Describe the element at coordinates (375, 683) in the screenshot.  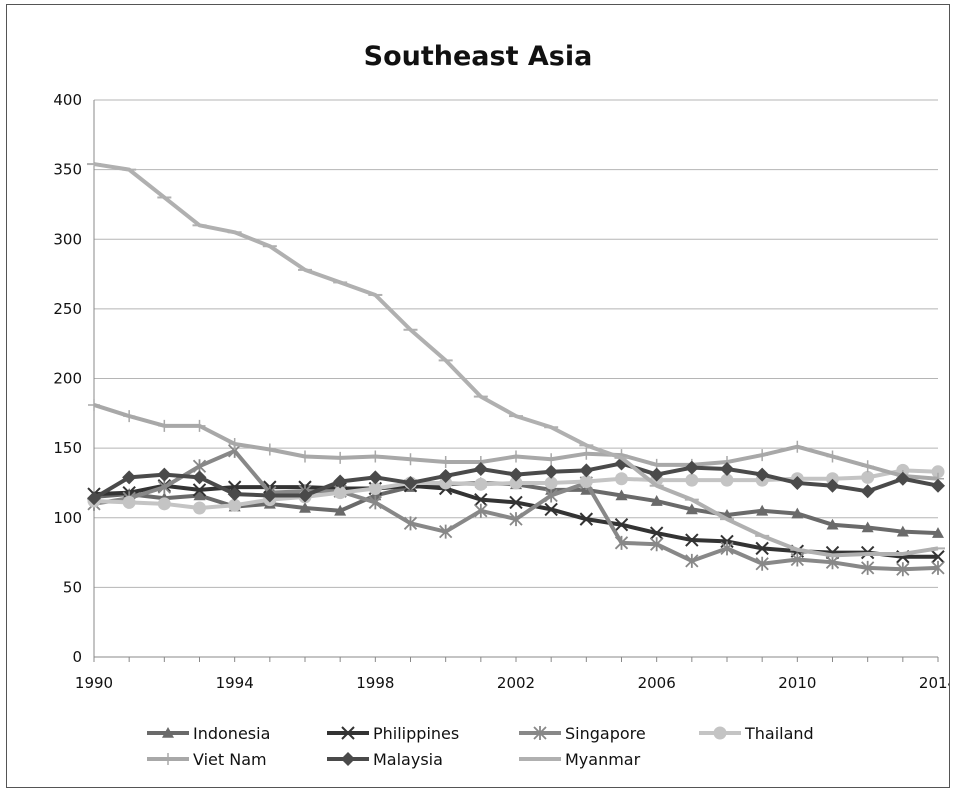
I see `x-tick-label: 1998` at that location.